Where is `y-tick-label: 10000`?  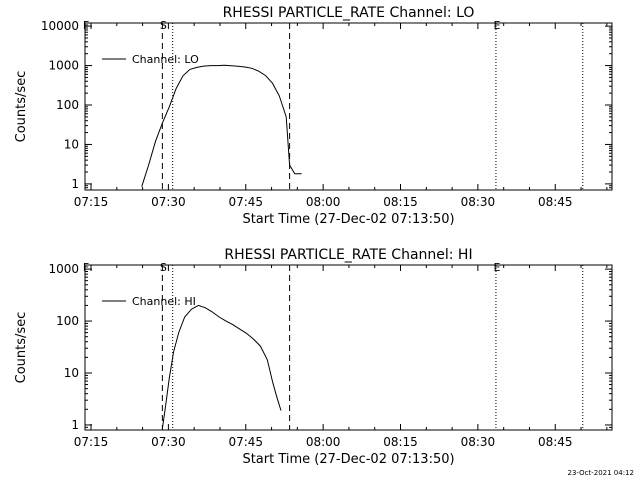 y-tick-label: 10000 is located at coordinates (60, 26).